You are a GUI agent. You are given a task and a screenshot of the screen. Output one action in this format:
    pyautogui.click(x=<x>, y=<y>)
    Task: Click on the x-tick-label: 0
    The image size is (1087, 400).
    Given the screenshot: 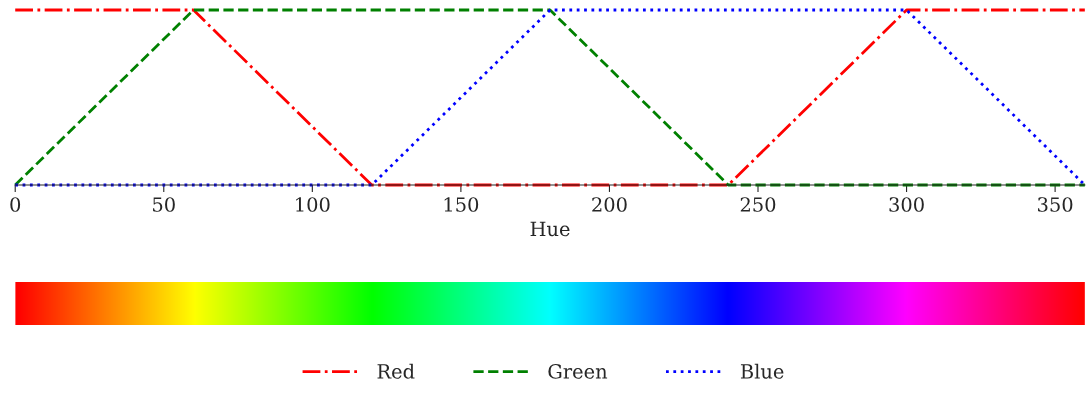 What is the action you would take?
    pyautogui.click(x=15, y=204)
    